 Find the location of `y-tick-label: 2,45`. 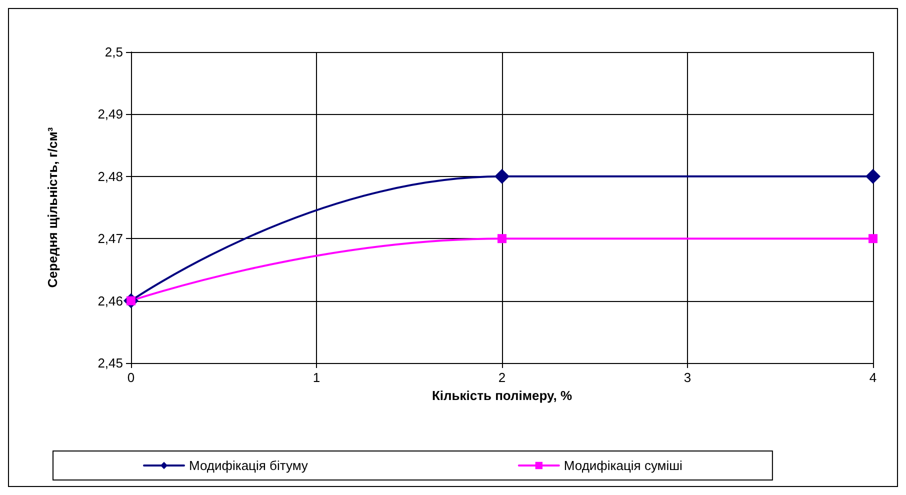

y-tick-label: 2,45 is located at coordinates (110, 363).